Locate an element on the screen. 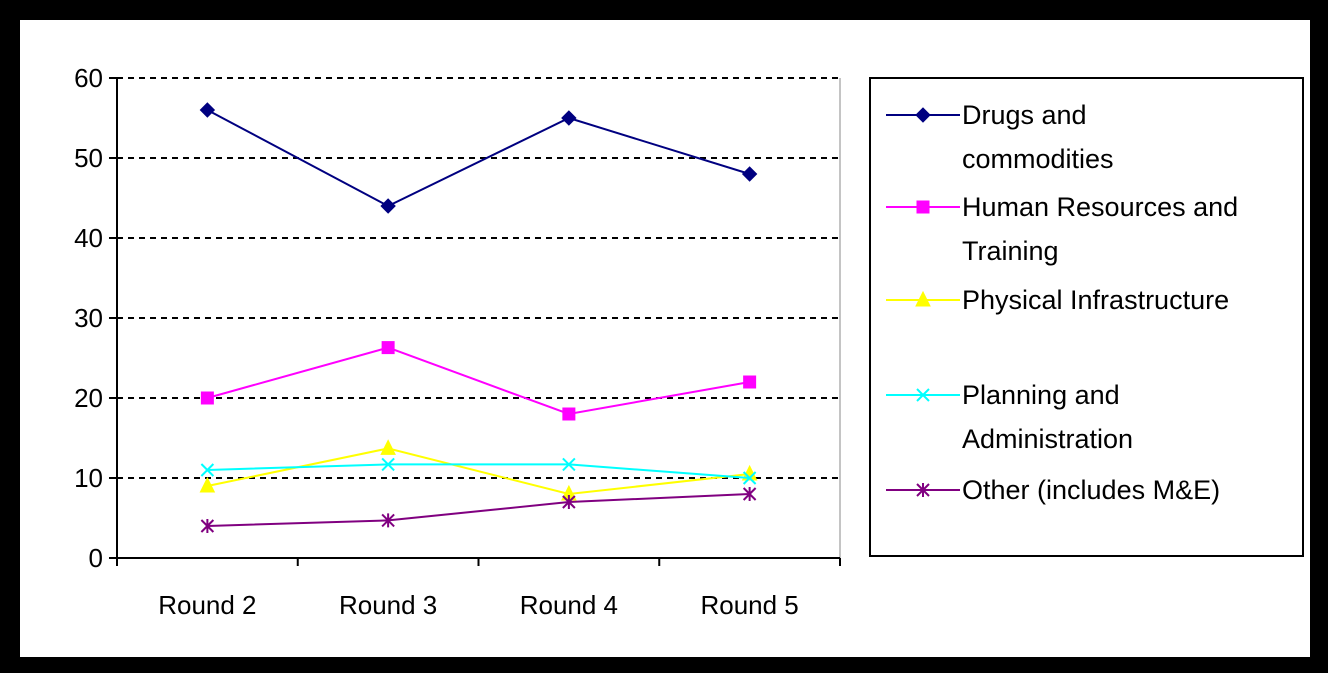 This screenshot has height=673, width=1328. x-tick-label: Round 3 is located at coordinates (388, 605).